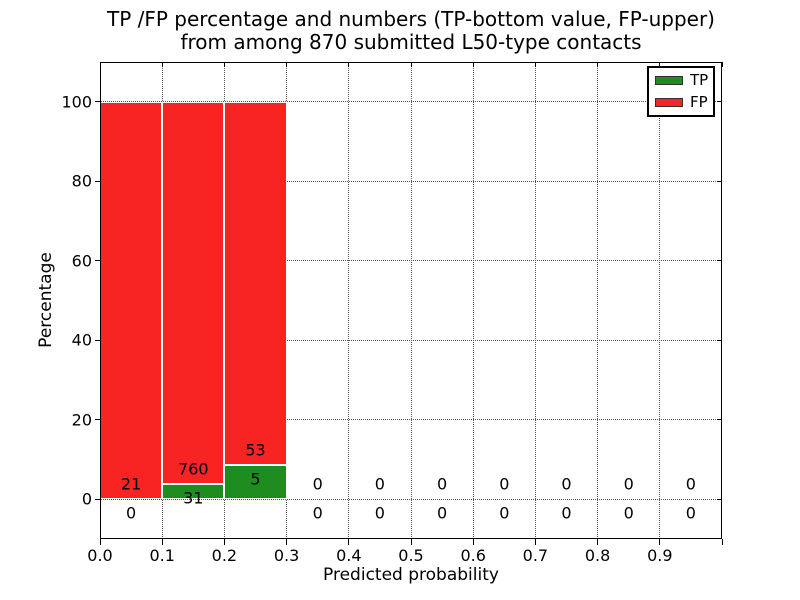  I want to click on y-tick-label: 60, so click(81, 261).